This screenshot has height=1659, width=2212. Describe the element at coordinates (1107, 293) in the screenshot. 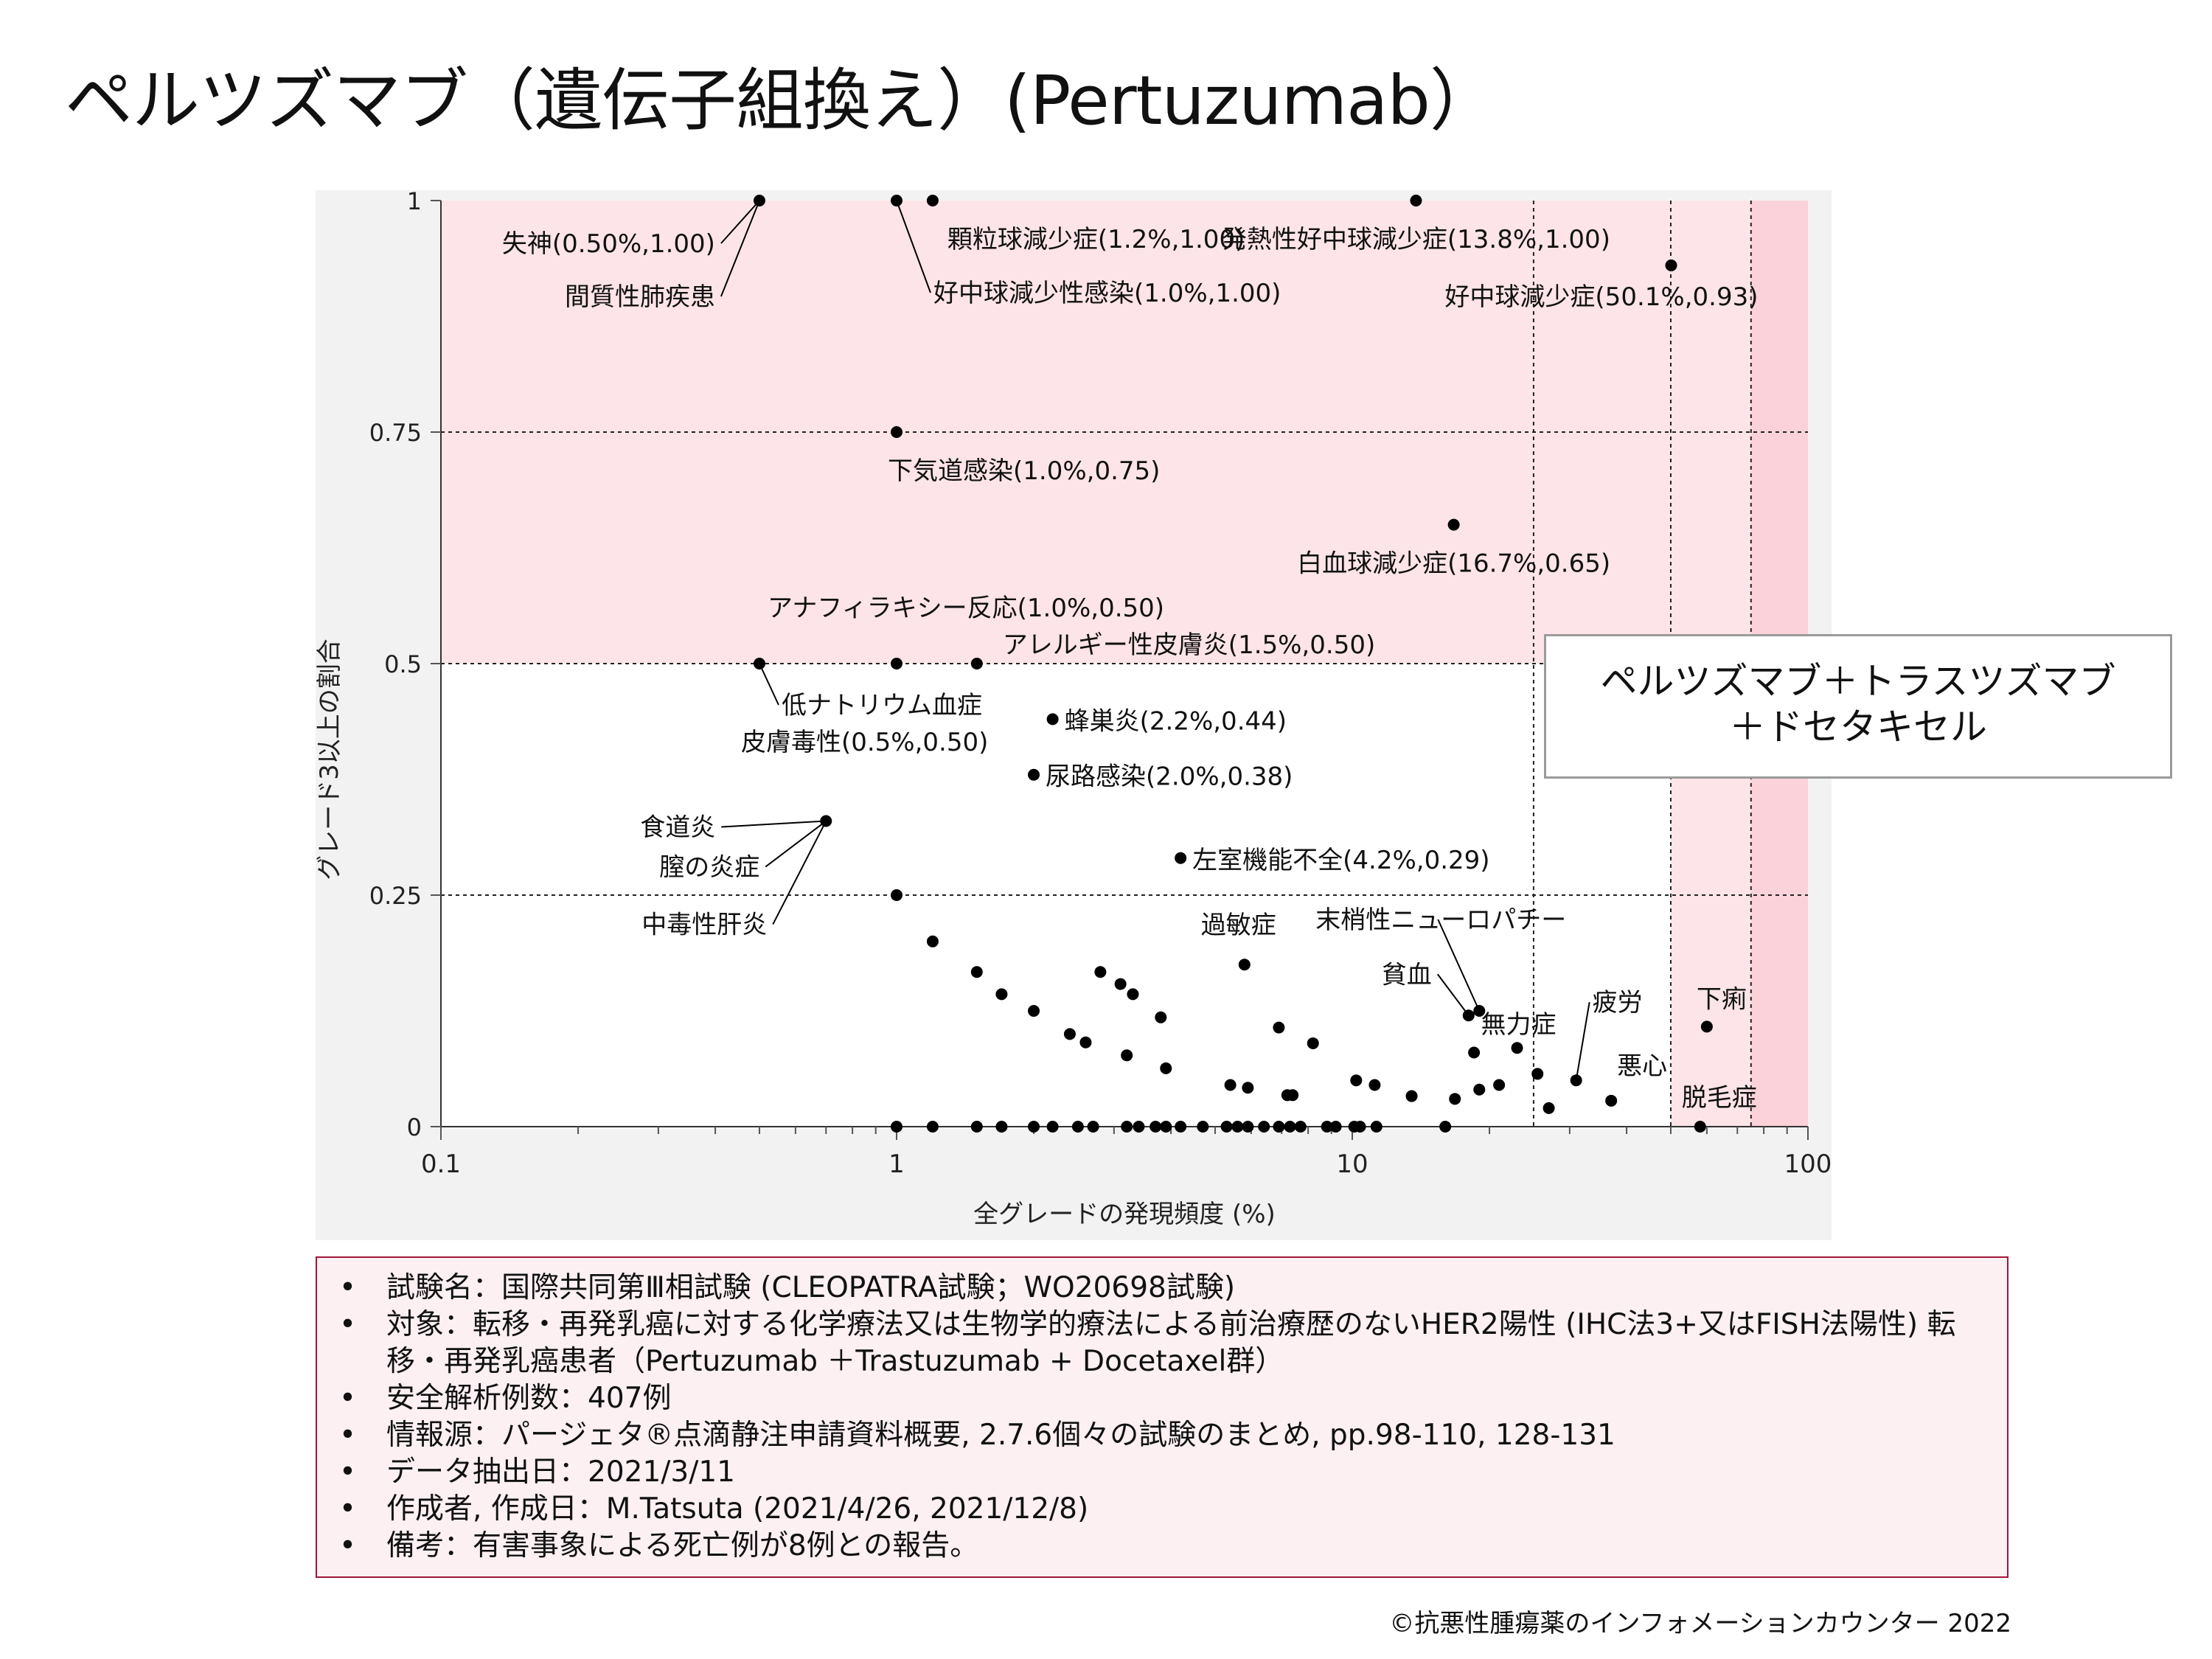

I see `point-label: 好中球減少性感染(1.0%,1.00)` at that location.